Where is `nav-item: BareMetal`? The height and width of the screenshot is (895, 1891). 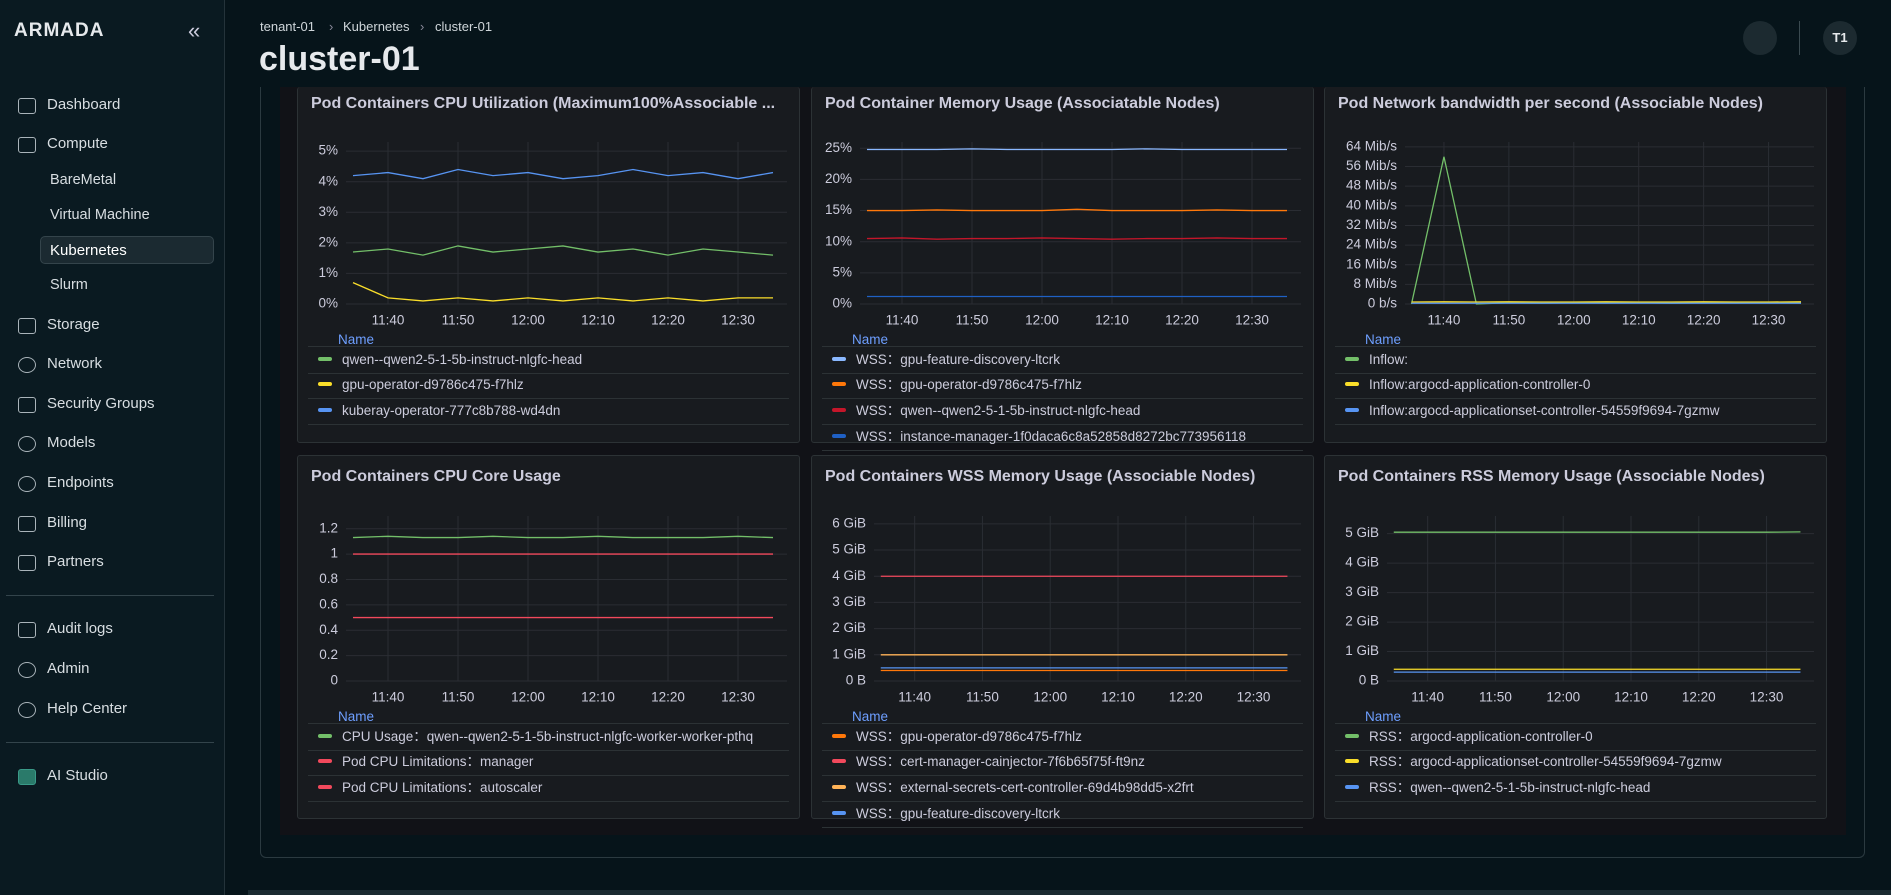
nav-item: BareMetal is located at coordinates (83, 180).